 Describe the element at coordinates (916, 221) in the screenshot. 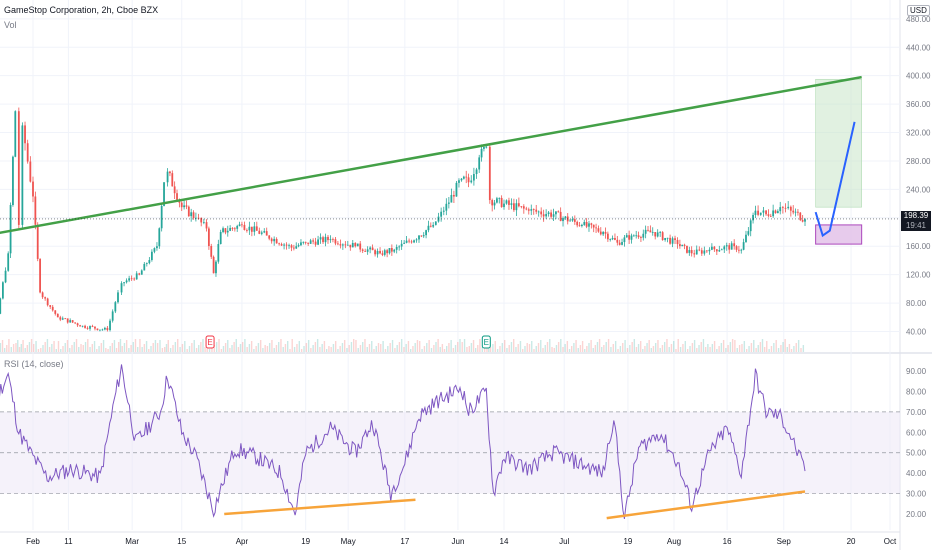

I see `last-price-badge: 198.39 19:41` at that location.